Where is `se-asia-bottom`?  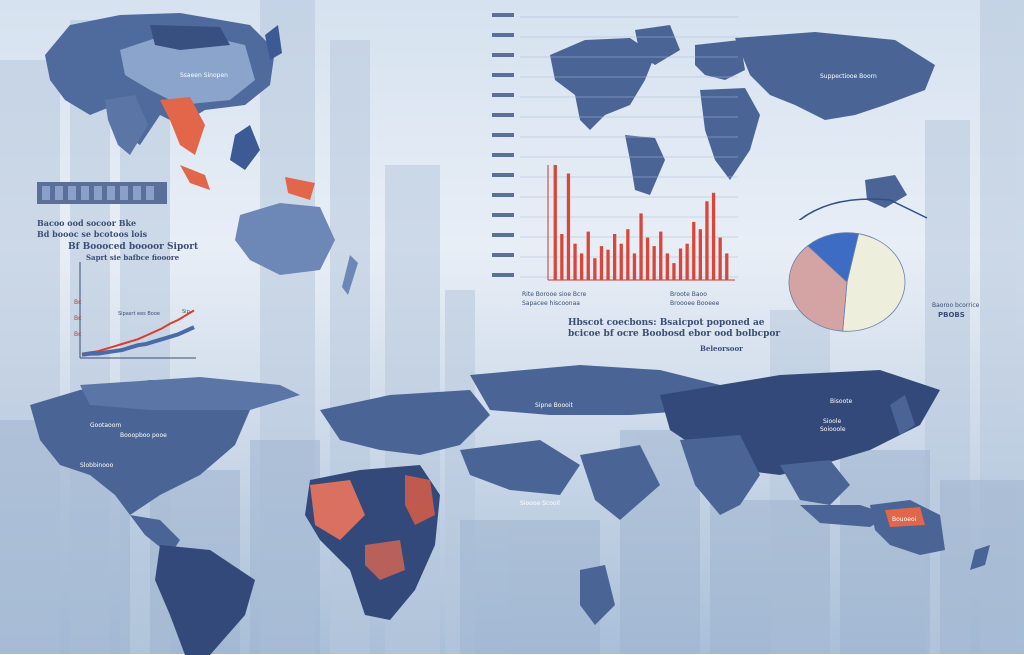
se-asia-bottom is located at coordinates (815, 482).